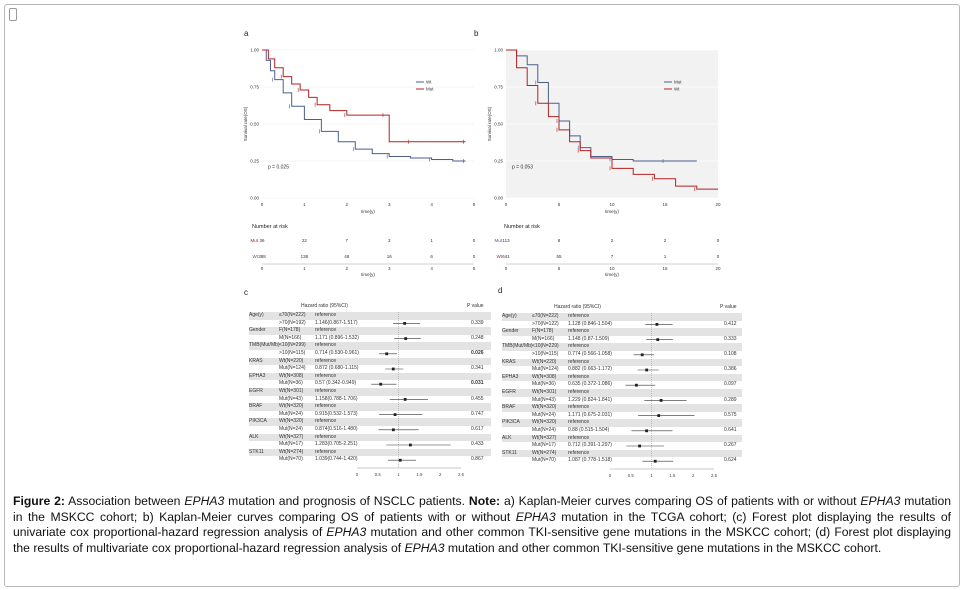  Describe the element at coordinates (612, 211) in the screenshot. I see `x-axis-label: time(y)` at that location.